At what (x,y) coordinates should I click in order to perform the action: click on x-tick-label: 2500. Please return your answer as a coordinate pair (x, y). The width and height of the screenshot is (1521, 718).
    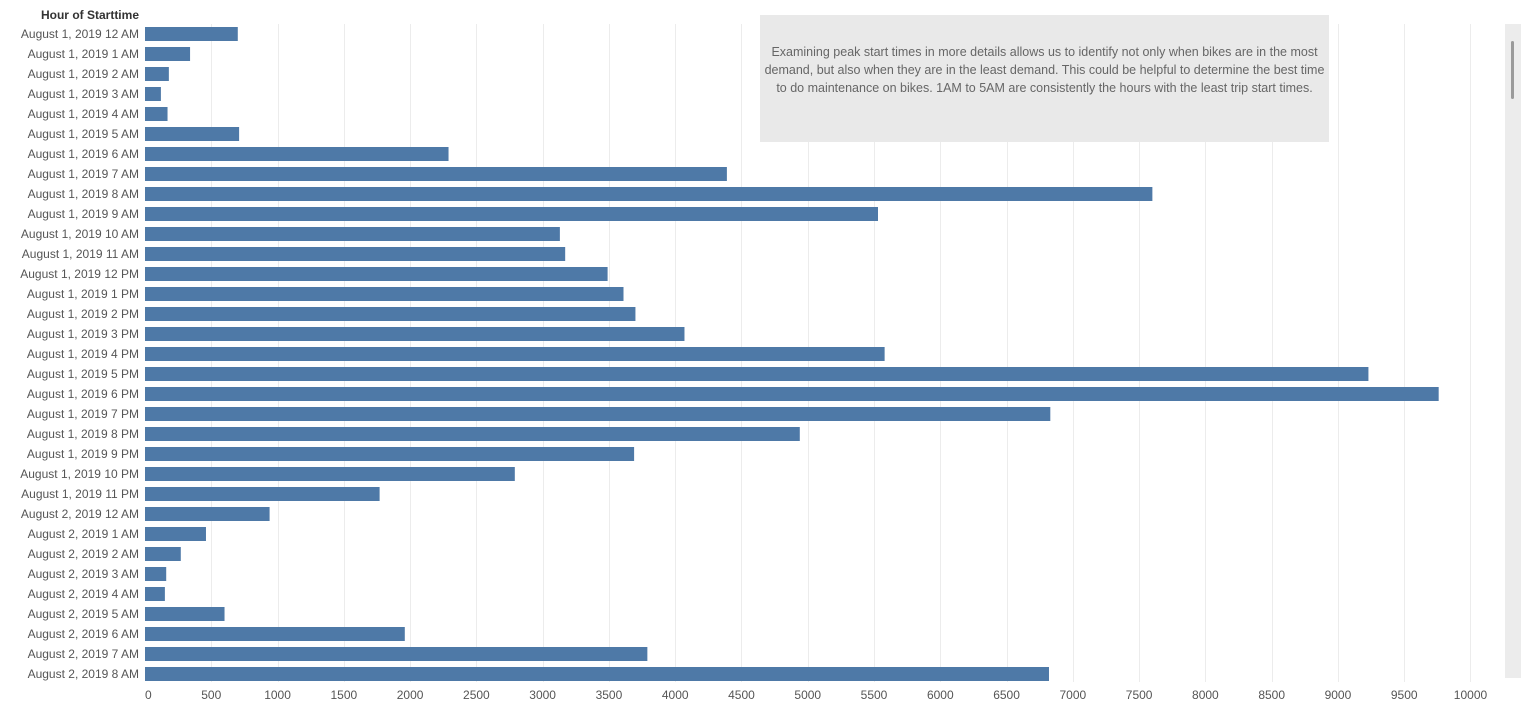
    Looking at the image, I should click on (476, 695).